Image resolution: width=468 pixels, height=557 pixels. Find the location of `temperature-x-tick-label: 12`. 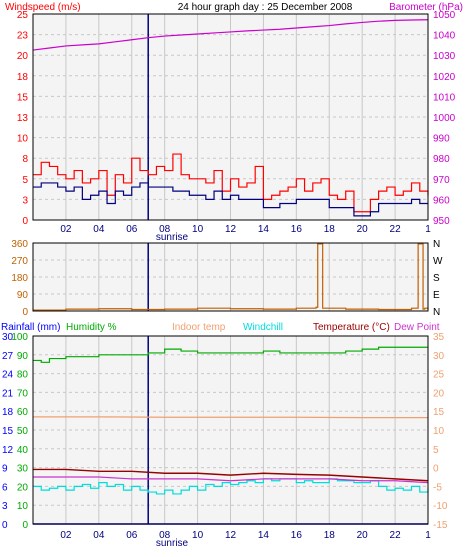

temperature-x-tick-label: 12 is located at coordinates (231, 535).